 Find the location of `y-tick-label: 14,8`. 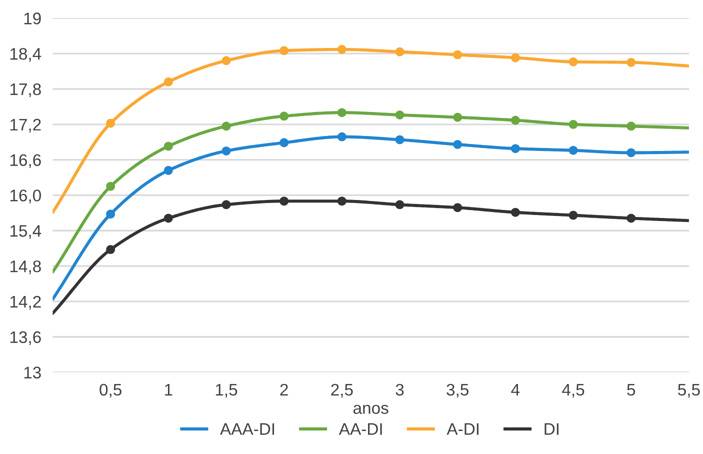

y-tick-label: 14,8 is located at coordinates (25, 267).